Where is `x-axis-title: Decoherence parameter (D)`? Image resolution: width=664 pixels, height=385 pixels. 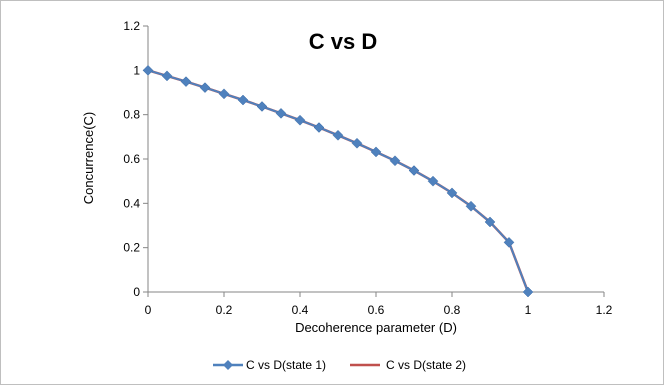
x-axis-title: Decoherence parameter (D) is located at coordinates (376, 327).